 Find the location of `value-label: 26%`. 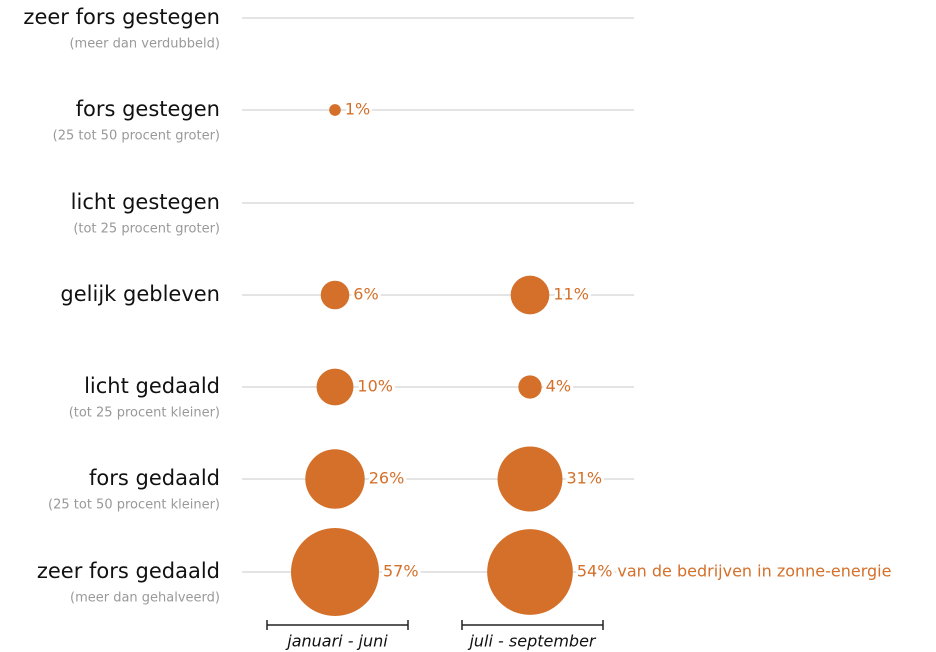

value-label: 26% is located at coordinates (387, 478).